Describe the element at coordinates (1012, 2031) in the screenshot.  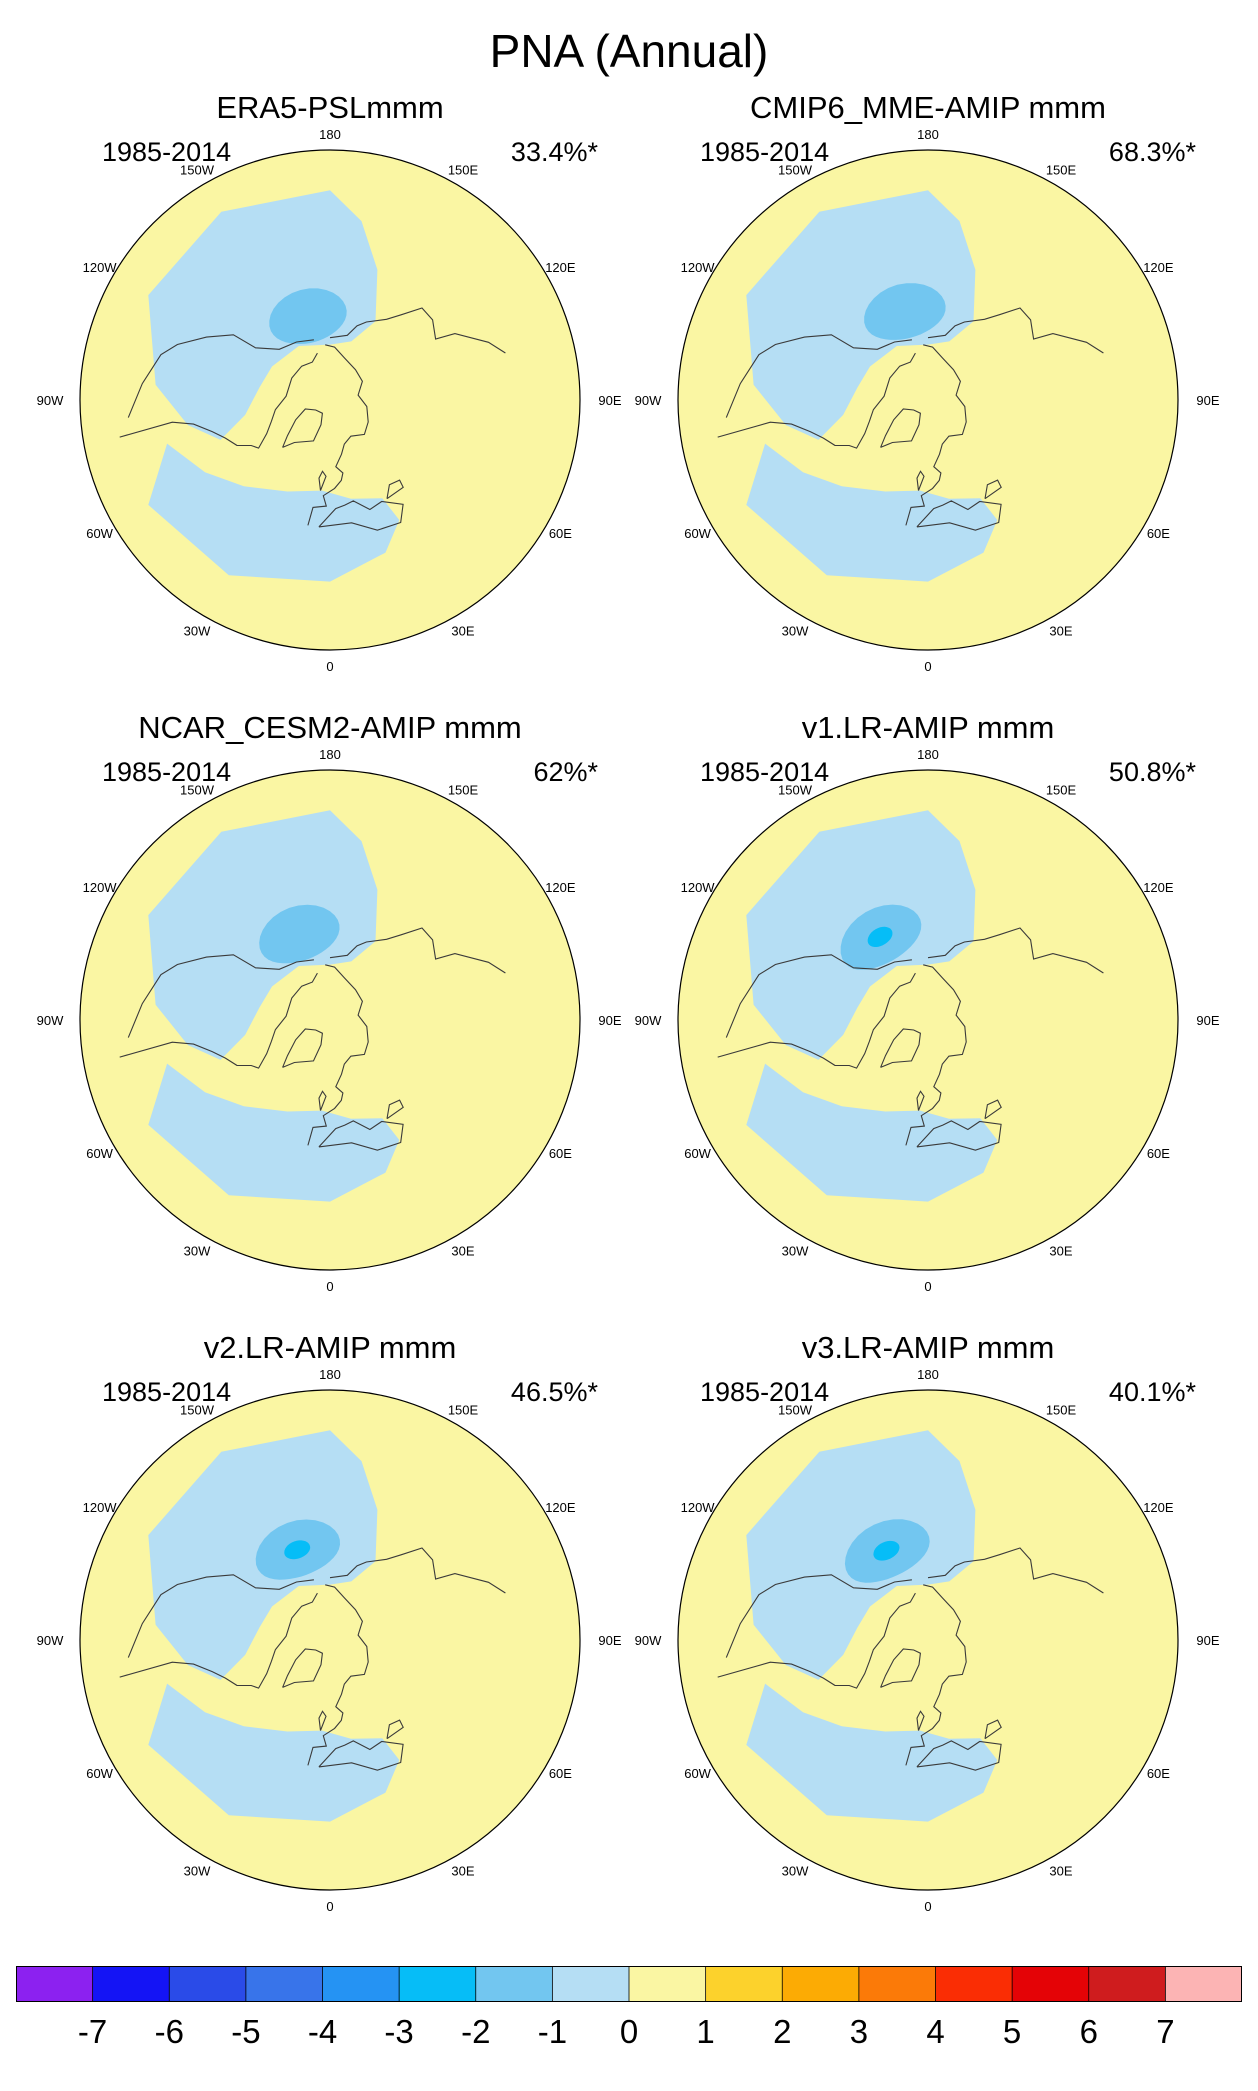
I see `colorbar-tick-label: 5` at that location.